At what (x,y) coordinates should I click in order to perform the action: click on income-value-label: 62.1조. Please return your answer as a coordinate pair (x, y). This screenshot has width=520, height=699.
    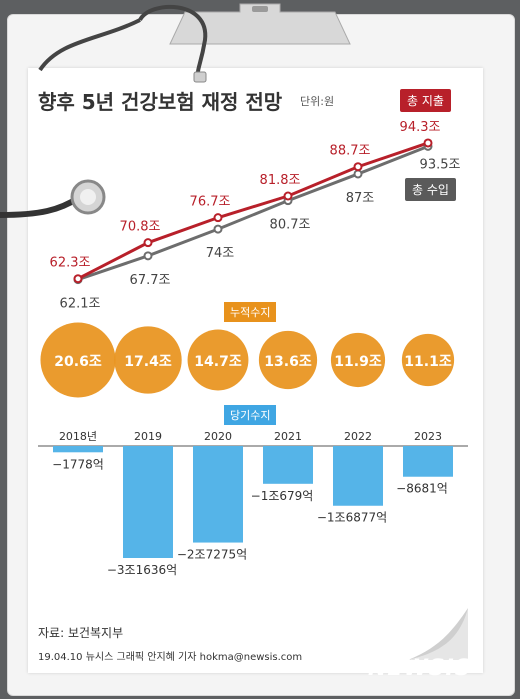
    Looking at the image, I should click on (80, 304).